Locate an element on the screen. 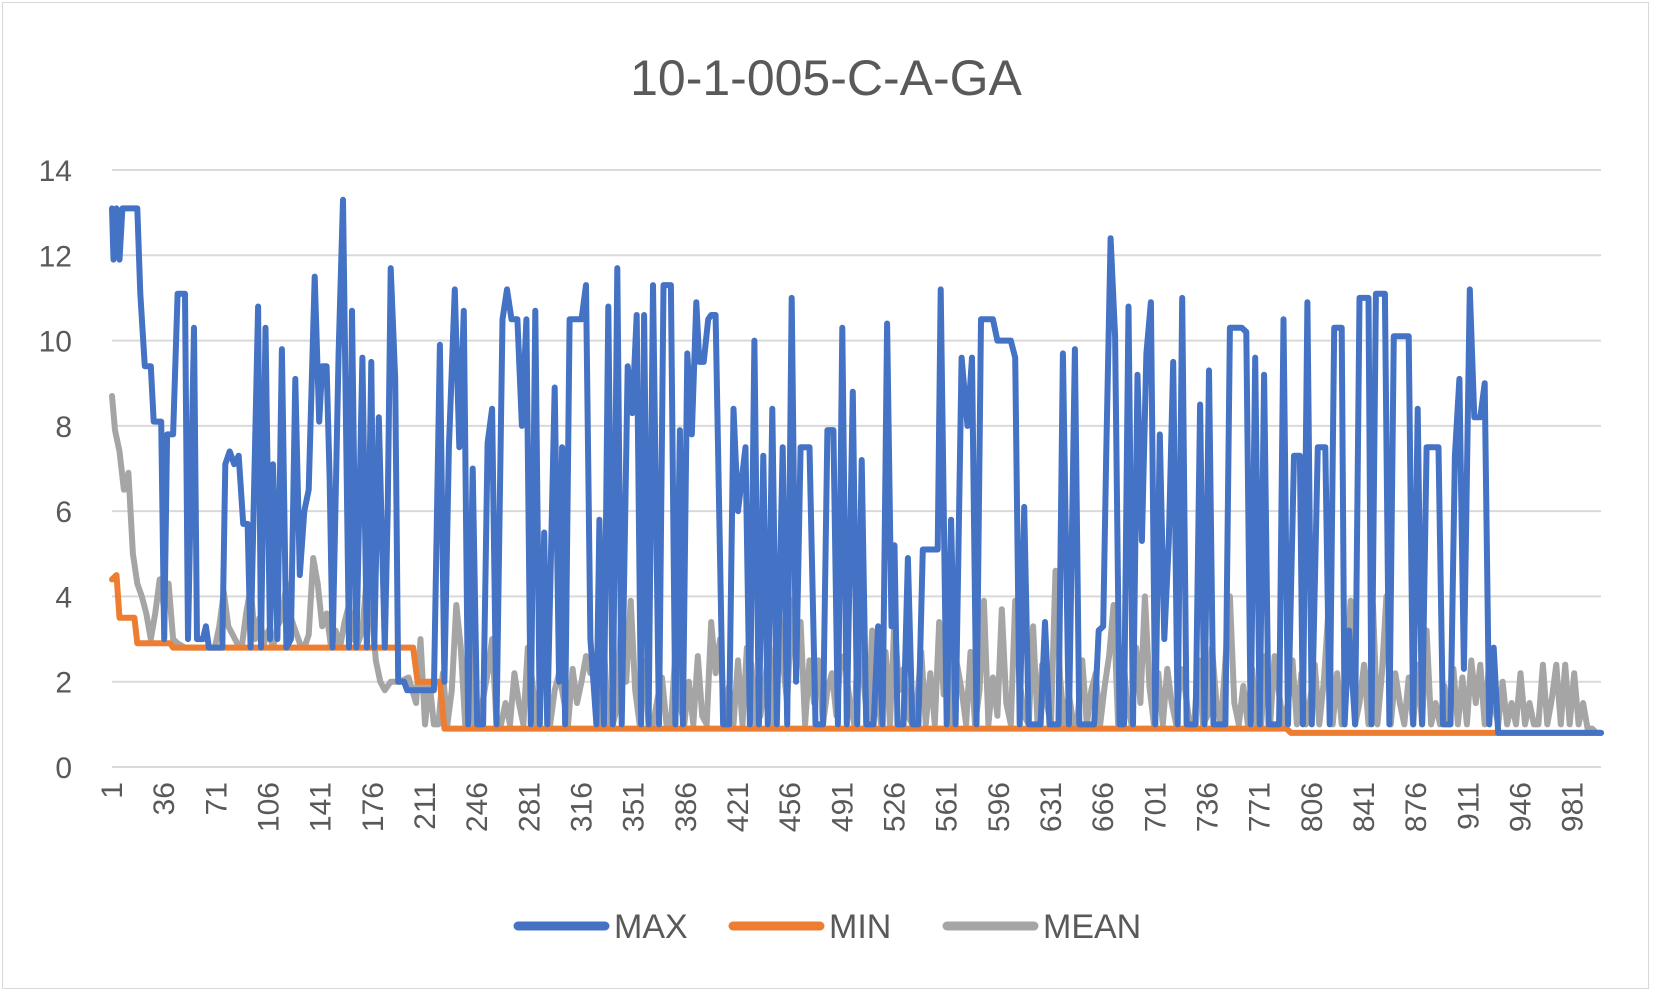 This screenshot has width=1653, height=993. y-tick-label: 6 is located at coordinates (63, 512).